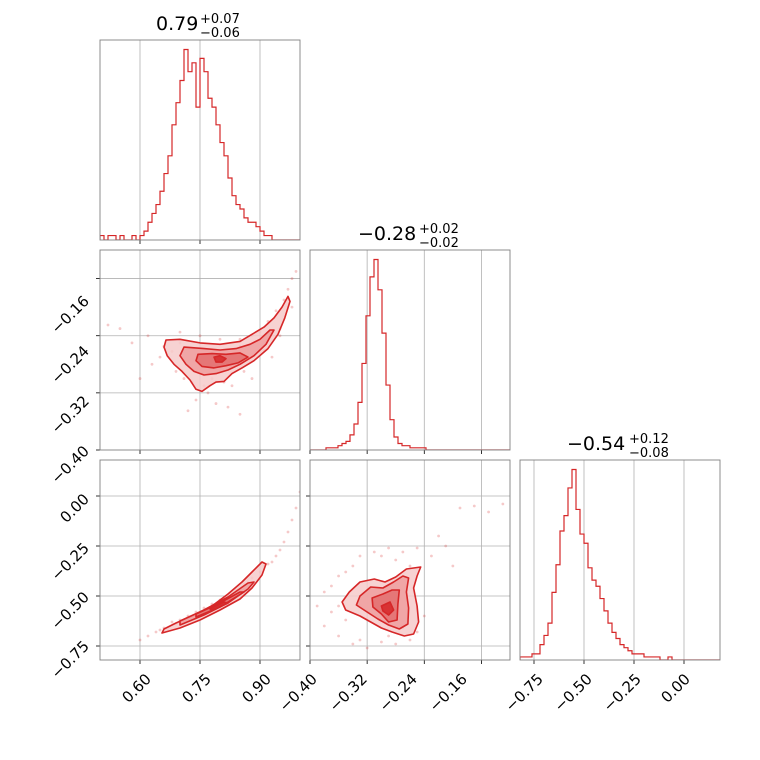 The width and height of the screenshot is (760, 760). What do you see at coordinates (298, 692) in the screenshot?
I see `x-tick-label: −0.40` at bounding box center [298, 692].